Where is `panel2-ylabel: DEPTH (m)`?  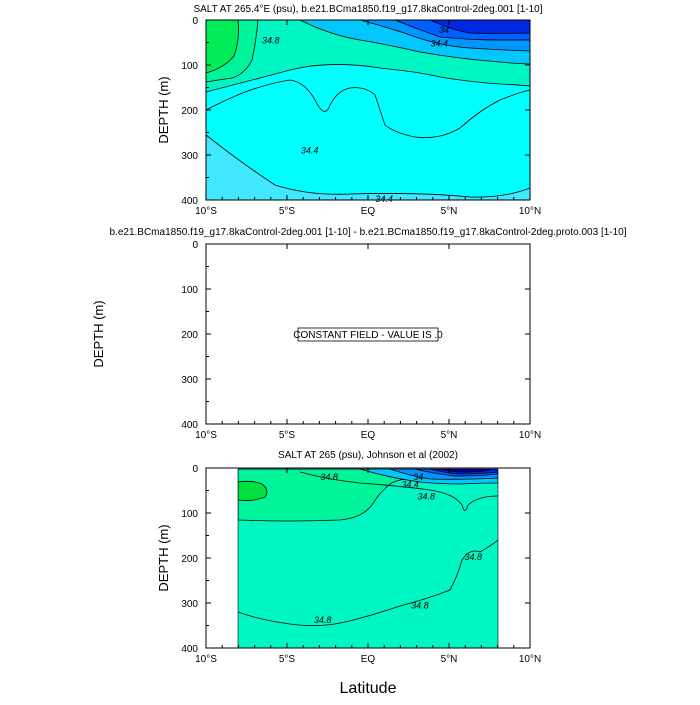
panel2-ylabel: DEPTH (m) is located at coordinates (98, 333).